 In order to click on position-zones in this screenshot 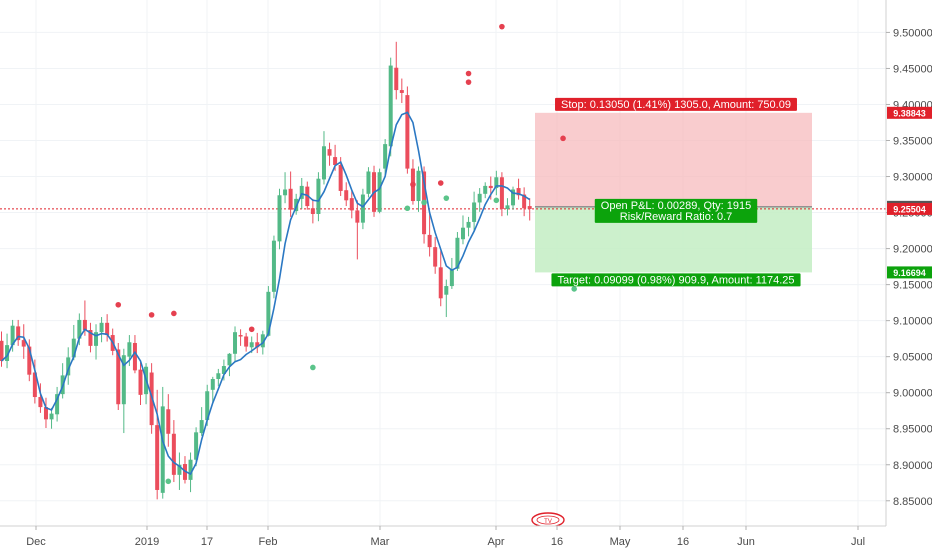, I will do `click(673, 192)`.